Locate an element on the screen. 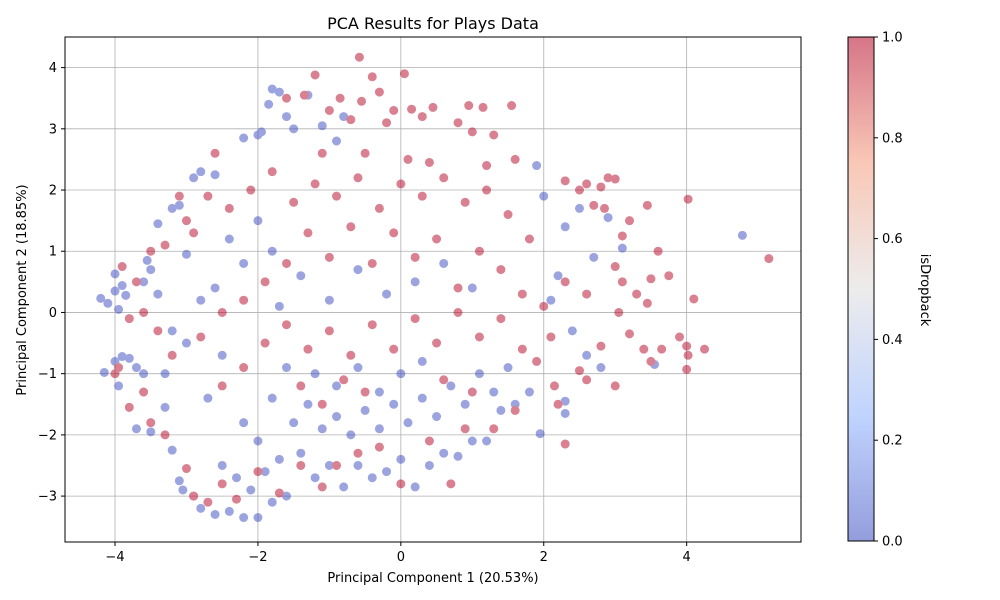  x-tick-label: −2 is located at coordinates (257, 557).